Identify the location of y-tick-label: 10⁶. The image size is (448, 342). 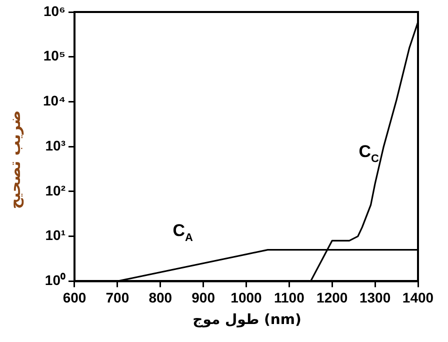
(54, 10).